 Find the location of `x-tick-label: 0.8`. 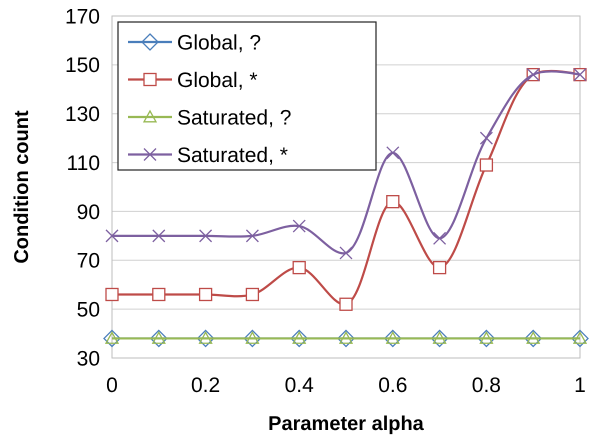

x-tick-label: 0.8 is located at coordinates (486, 385).